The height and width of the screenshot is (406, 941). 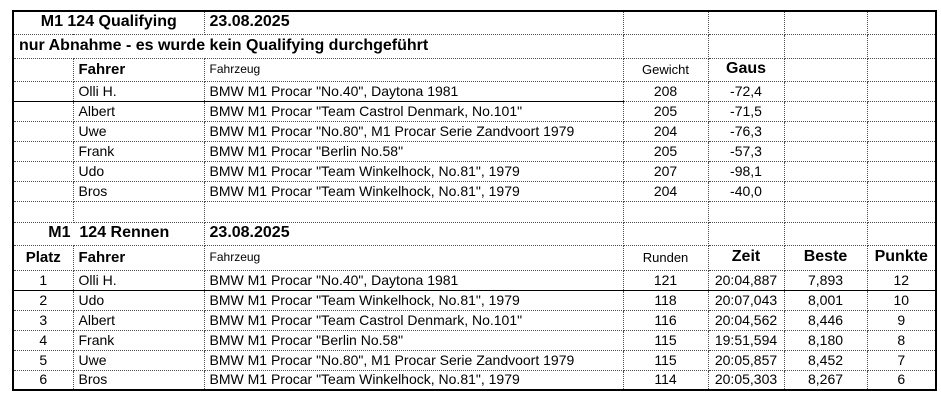 I want to click on qualifying-header-gewicht: Gewicht, so click(x=665, y=69).